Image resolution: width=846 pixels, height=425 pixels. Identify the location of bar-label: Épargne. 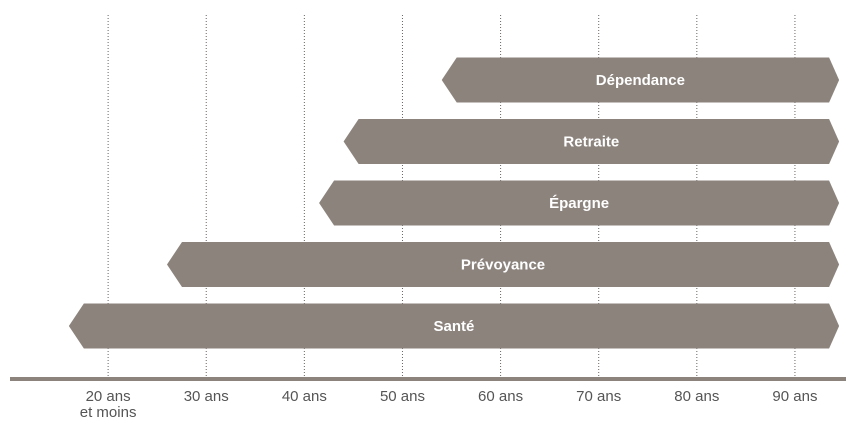
(579, 203).